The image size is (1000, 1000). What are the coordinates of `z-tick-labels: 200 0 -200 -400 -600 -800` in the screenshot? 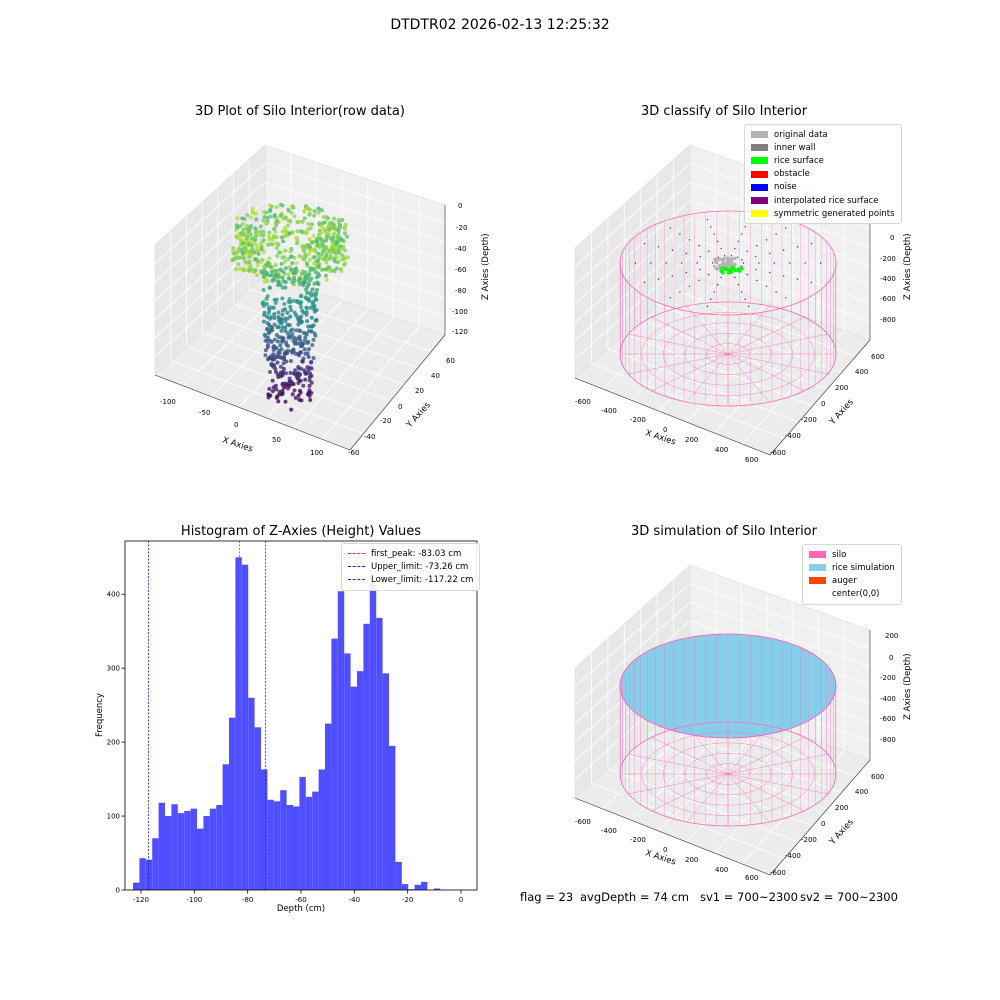 It's located at (889, 688).